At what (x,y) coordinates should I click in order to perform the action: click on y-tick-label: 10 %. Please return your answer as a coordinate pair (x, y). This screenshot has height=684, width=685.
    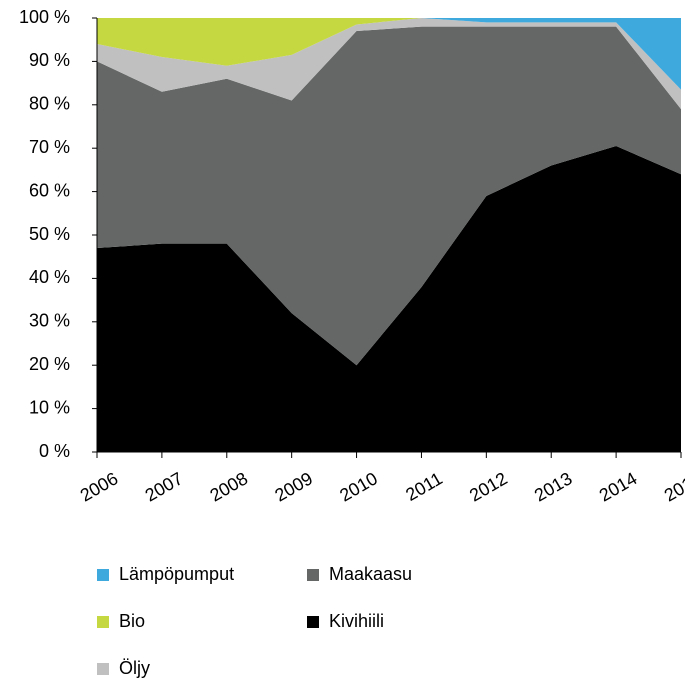
    Looking at the image, I should click on (49, 407).